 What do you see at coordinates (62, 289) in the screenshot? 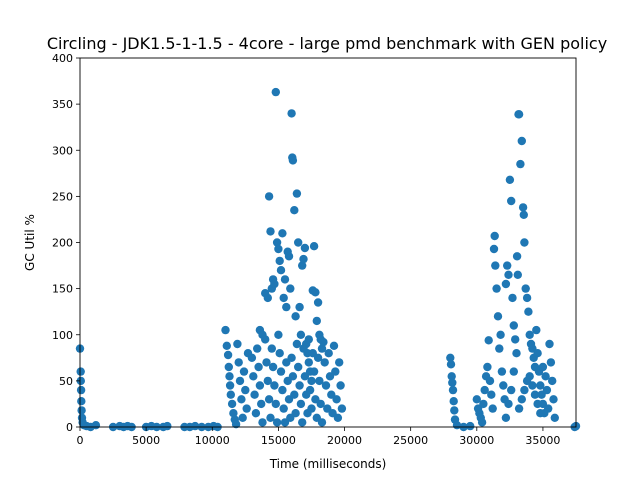
I see `y-tick-label: 150` at bounding box center [62, 289].